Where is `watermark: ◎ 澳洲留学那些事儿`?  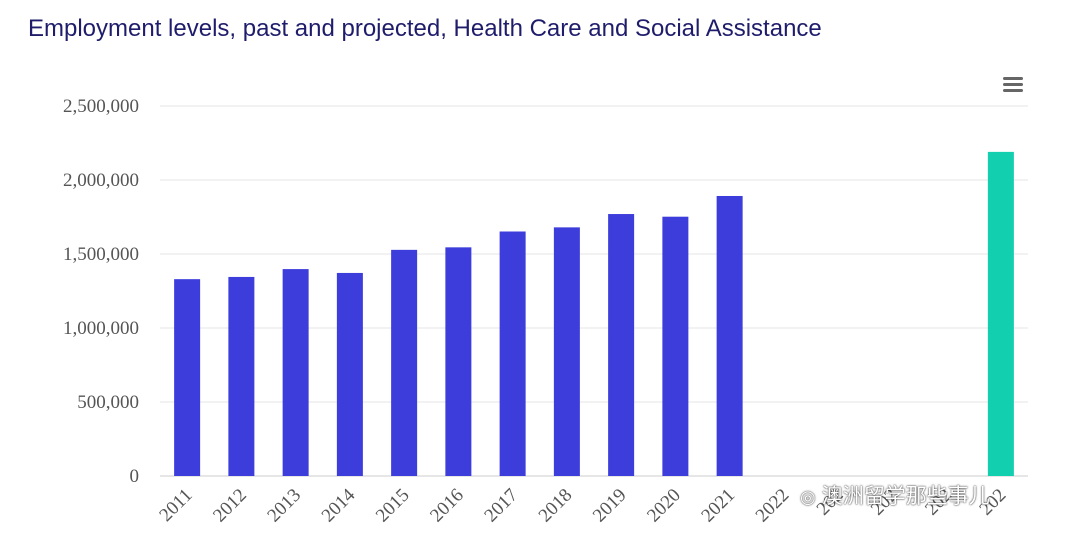 watermark: ◎ 澳洲留学那些事儿 is located at coordinates (895, 495).